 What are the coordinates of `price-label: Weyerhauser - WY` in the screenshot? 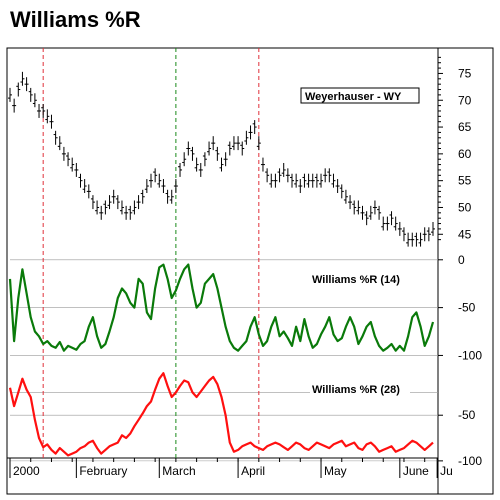 It's located at (353, 97).